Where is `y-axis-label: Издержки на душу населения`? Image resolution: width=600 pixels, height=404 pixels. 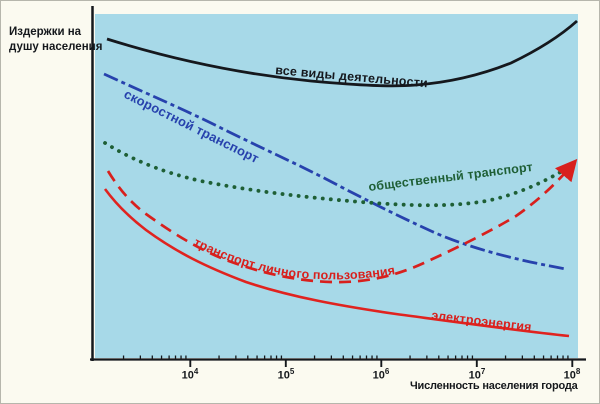 y-axis-label: Издержки на душу населения is located at coordinates (55, 39).